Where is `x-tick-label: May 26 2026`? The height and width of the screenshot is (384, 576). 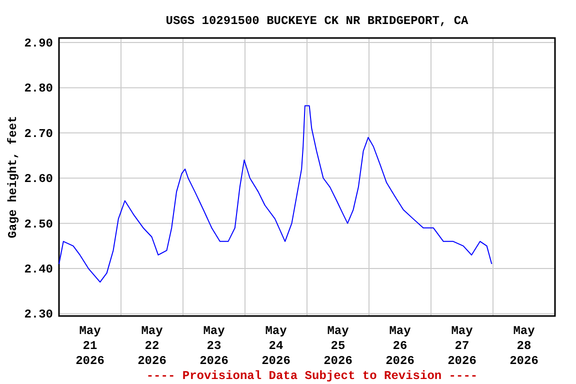
x-tick-label: May 26 2026 is located at coordinates (400, 346).